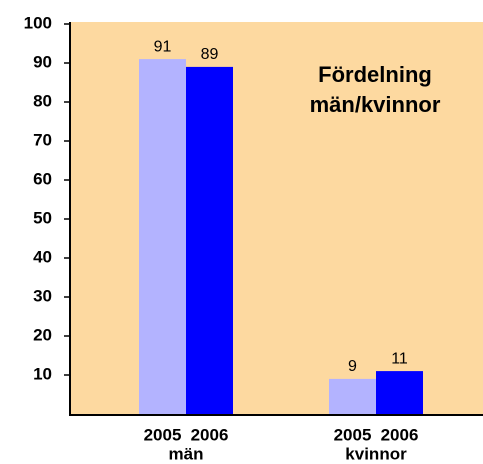 This screenshot has width=483, height=464. Describe the element at coordinates (163, 46) in the screenshot. I see `value-label: 91` at that location.